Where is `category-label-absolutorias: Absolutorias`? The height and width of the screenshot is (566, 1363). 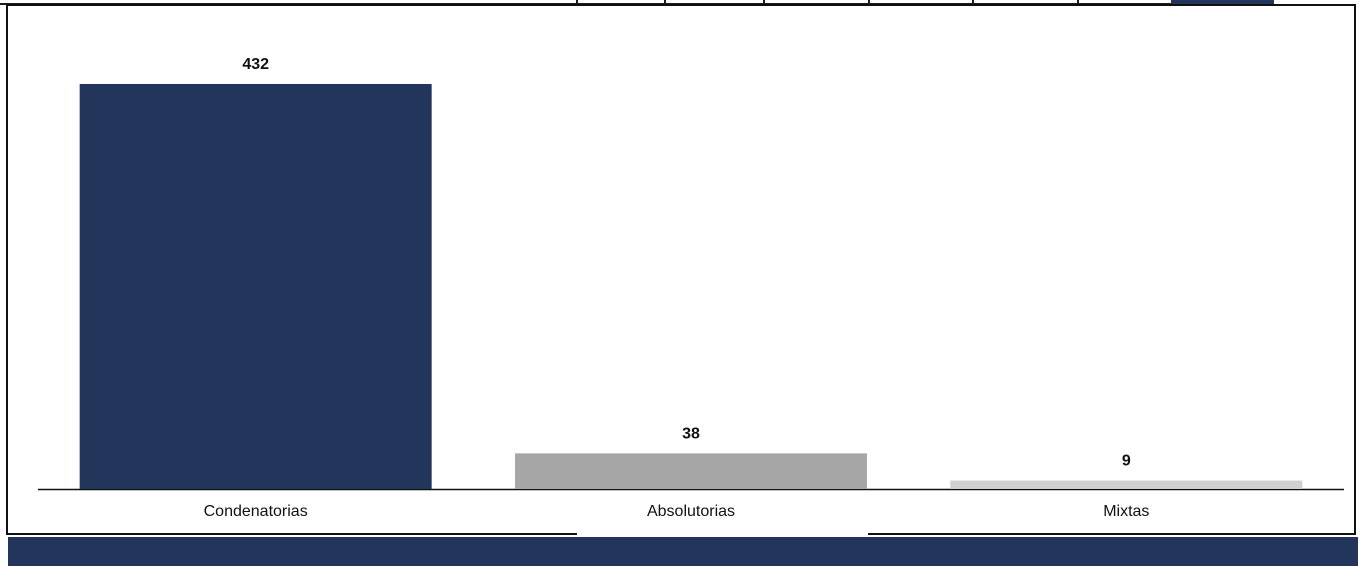 category-label-absolutorias: Absolutorias is located at coordinates (691, 511).